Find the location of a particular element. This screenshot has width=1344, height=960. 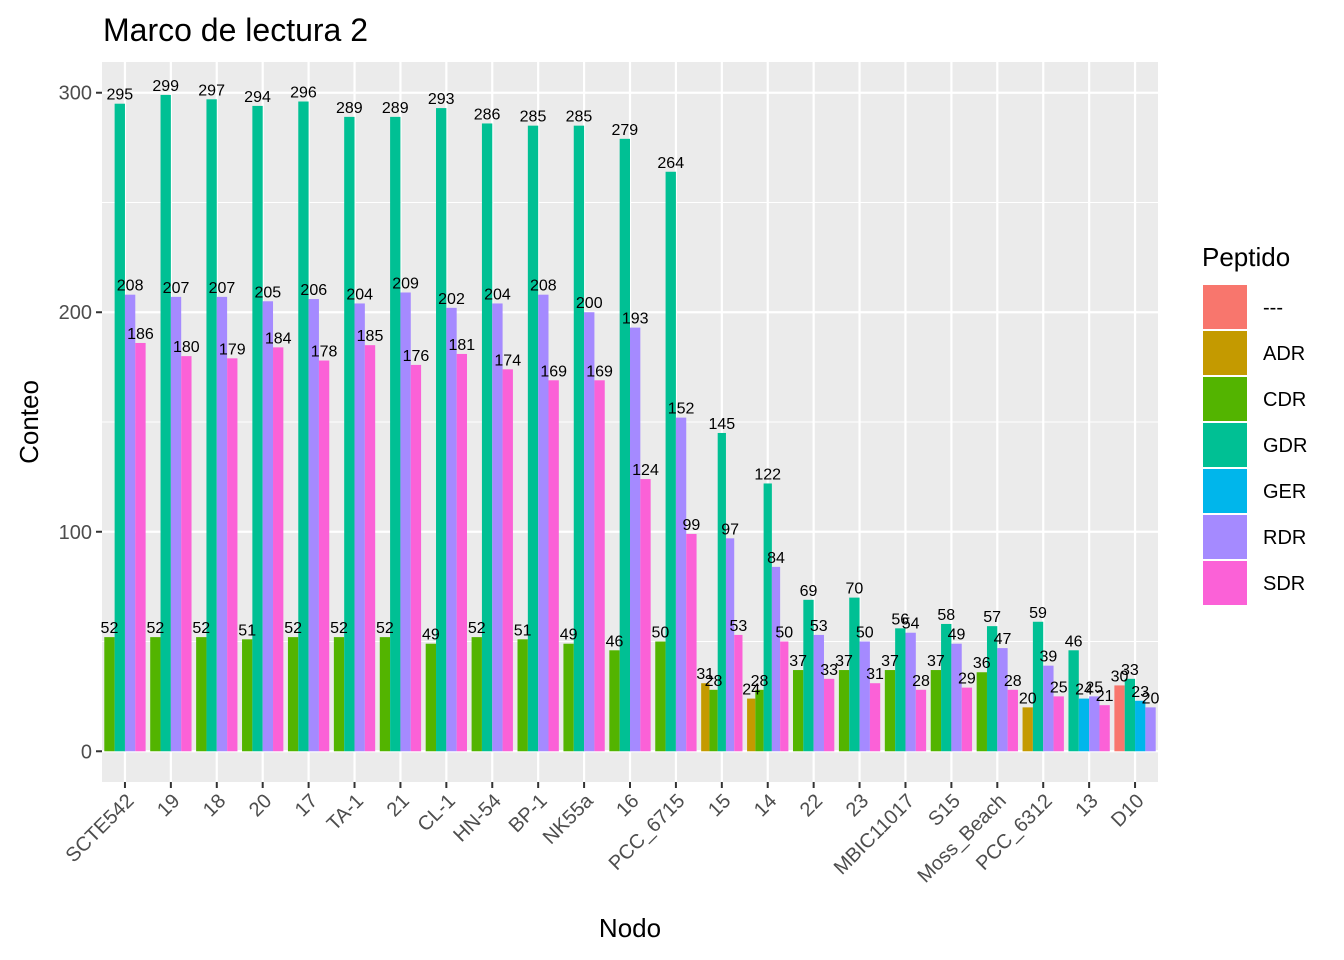

data-label: 264 is located at coordinates (670, 163).